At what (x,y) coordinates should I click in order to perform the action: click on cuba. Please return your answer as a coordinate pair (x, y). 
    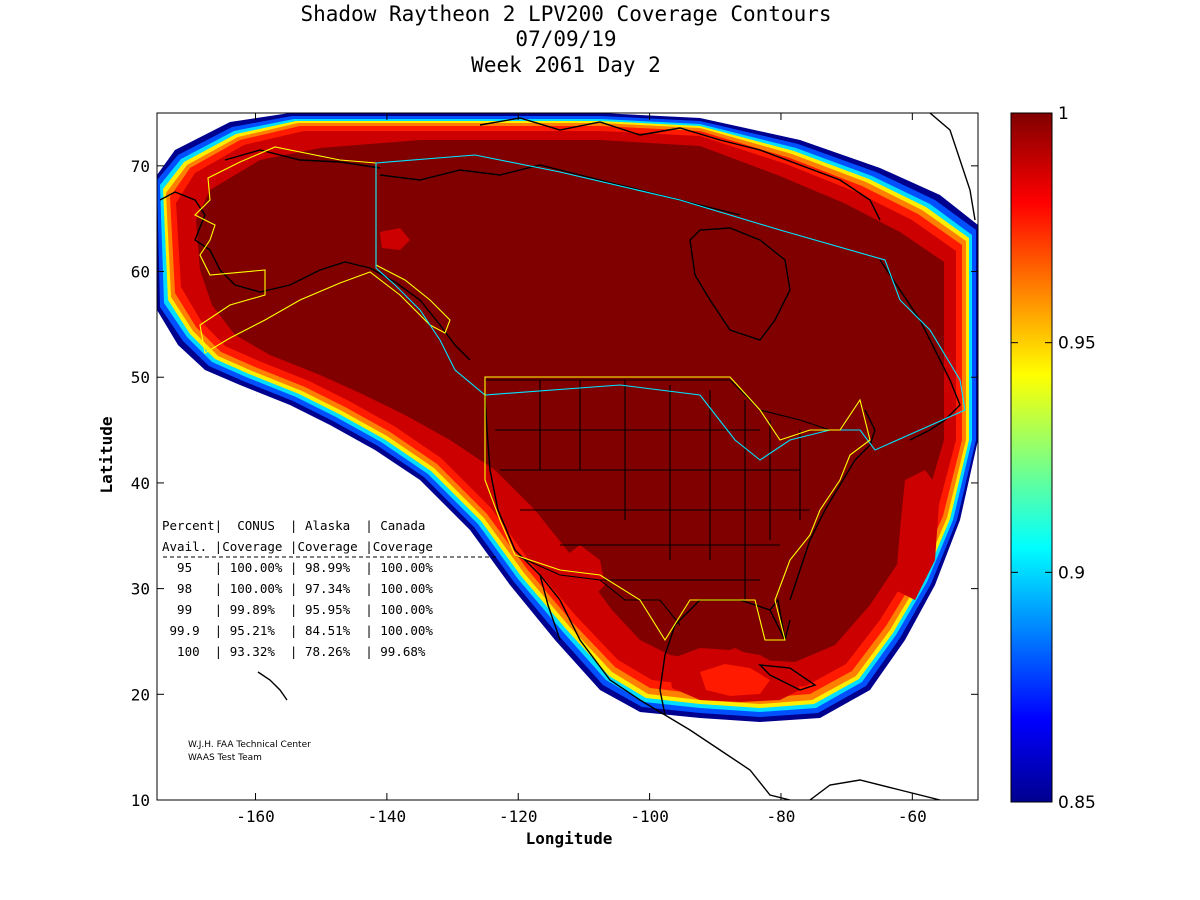
    Looking at the image, I should click on (787, 677).